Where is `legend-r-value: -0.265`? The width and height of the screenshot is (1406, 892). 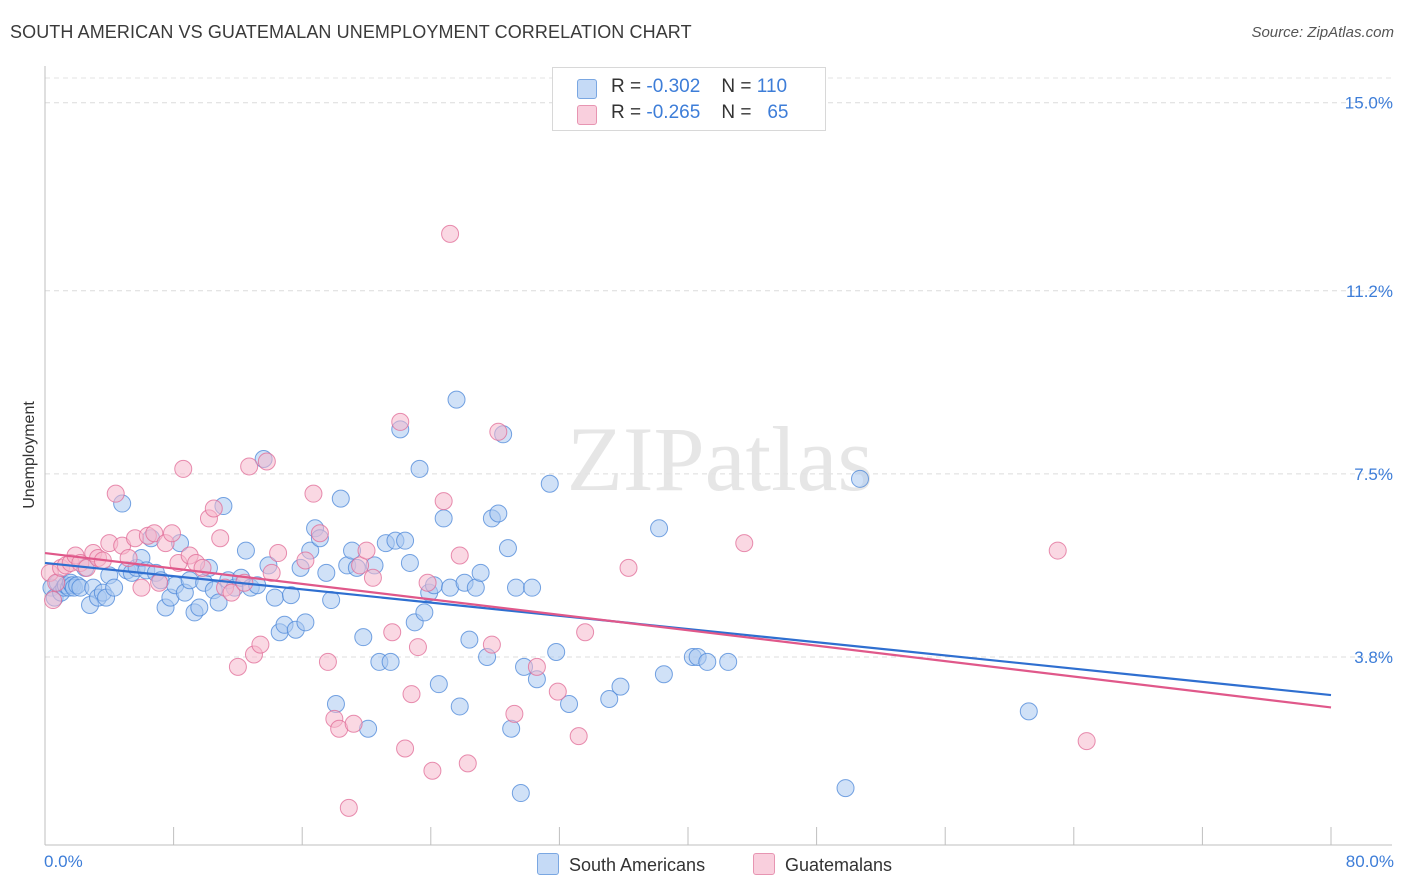
legend-r-value: -0.265 is located at coordinates (673, 112).